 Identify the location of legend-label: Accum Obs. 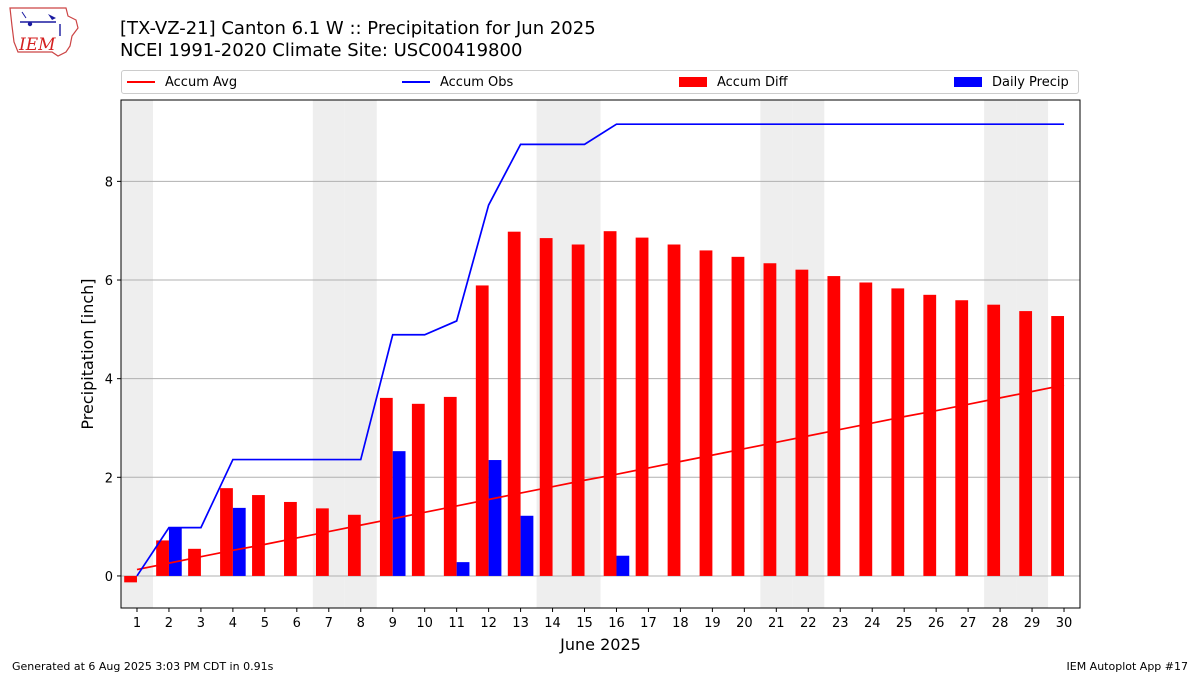
(477, 82).